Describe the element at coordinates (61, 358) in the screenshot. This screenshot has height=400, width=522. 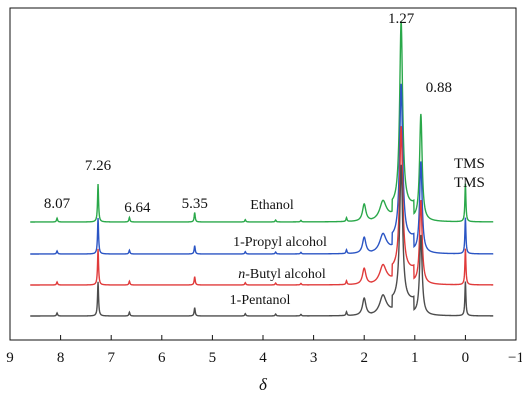
I see `x-tick-label: 8` at that location.